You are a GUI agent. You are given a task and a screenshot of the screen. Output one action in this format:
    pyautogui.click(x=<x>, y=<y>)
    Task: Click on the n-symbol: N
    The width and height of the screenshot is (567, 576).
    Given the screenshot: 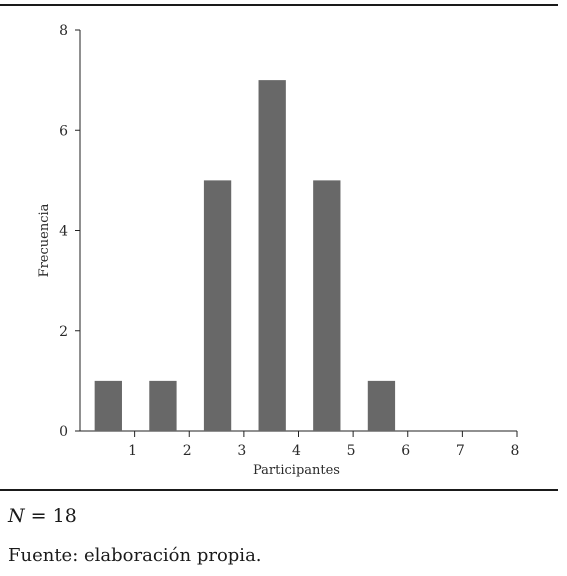 What is the action you would take?
    pyautogui.click(x=16, y=516)
    